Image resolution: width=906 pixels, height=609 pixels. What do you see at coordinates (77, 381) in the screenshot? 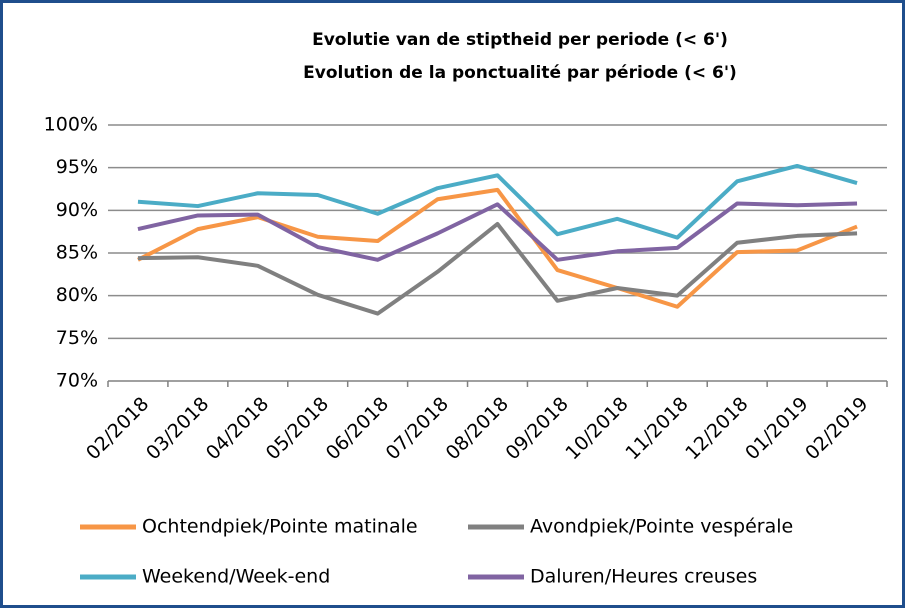
I see `y-tick-label: 70%` at bounding box center [77, 381].